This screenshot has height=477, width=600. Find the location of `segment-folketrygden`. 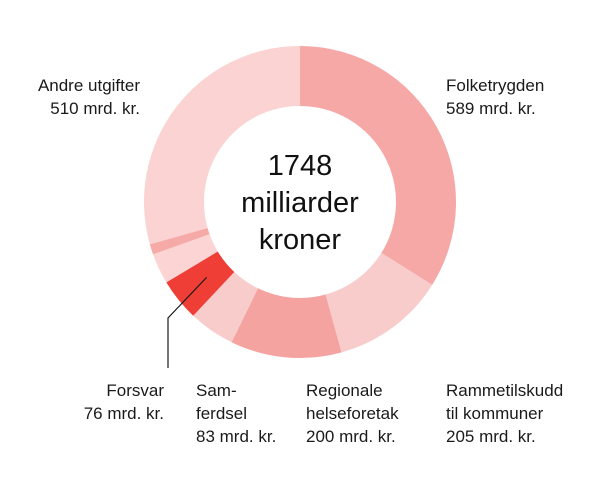

segment-folketrygden is located at coordinates (378, 165).